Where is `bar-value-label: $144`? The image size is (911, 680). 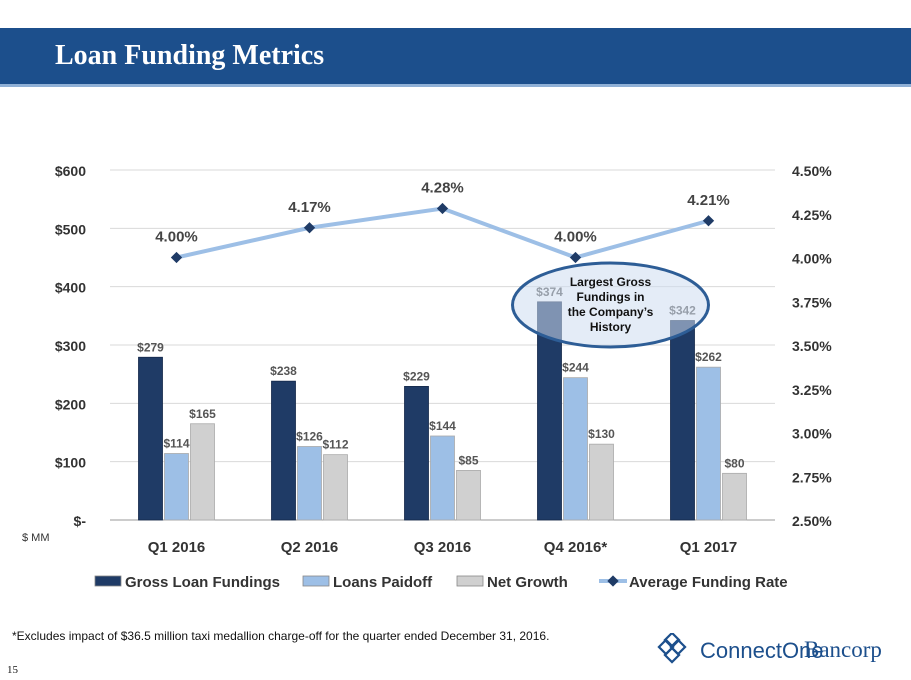
bar-value-label: $144 is located at coordinates (442, 426).